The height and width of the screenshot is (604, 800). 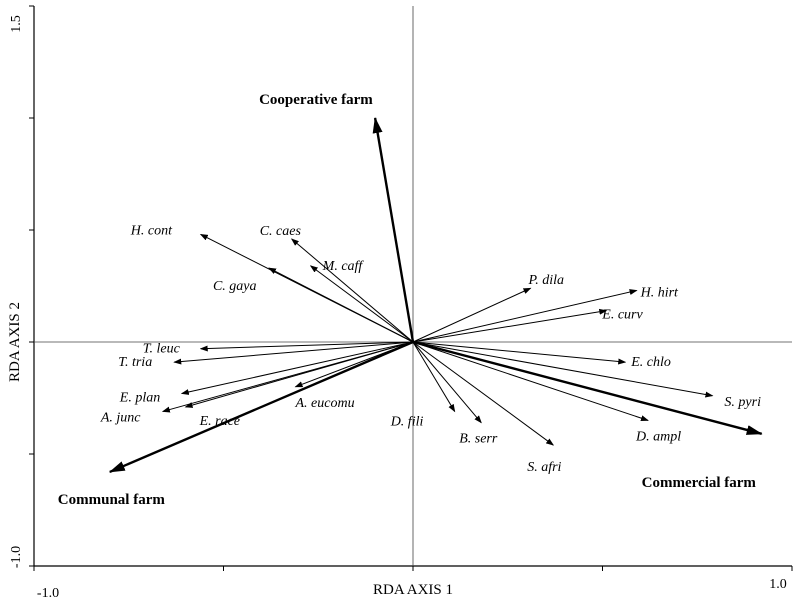 What do you see at coordinates (622, 315) in the screenshot?
I see `species-label: E. curv` at bounding box center [622, 315].